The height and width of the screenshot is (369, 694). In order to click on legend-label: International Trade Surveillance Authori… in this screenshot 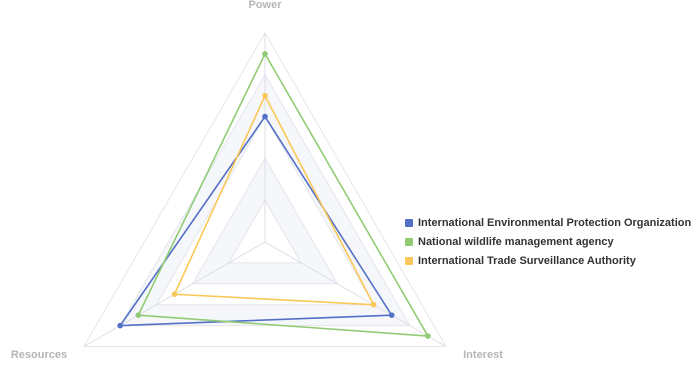, I will do `click(527, 260)`.